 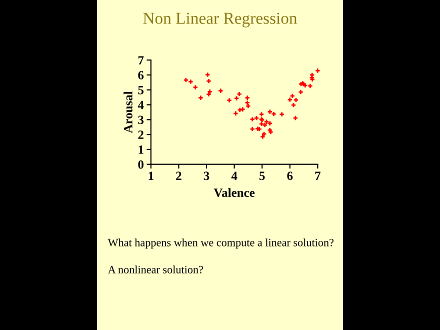 What do you see at coordinates (141, 60) in the screenshot?
I see `y-tick-label: 7` at bounding box center [141, 60].